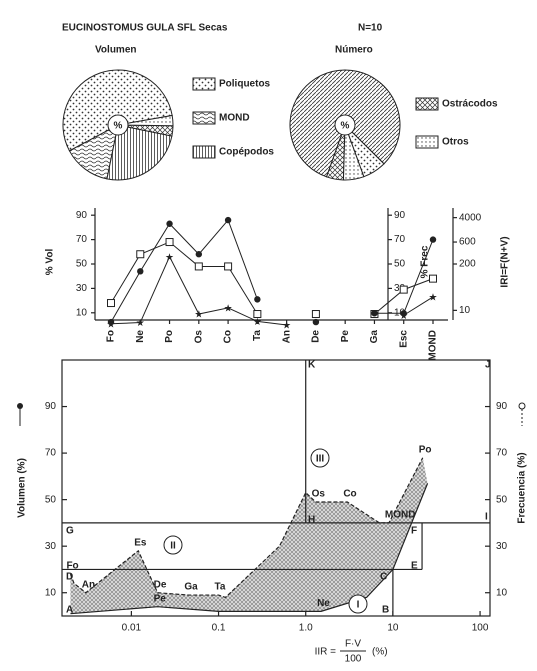 The image size is (537, 671). Describe the element at coordinates (140, 336) in the screenshot. I see `x-tick-label: Ne` at that location.